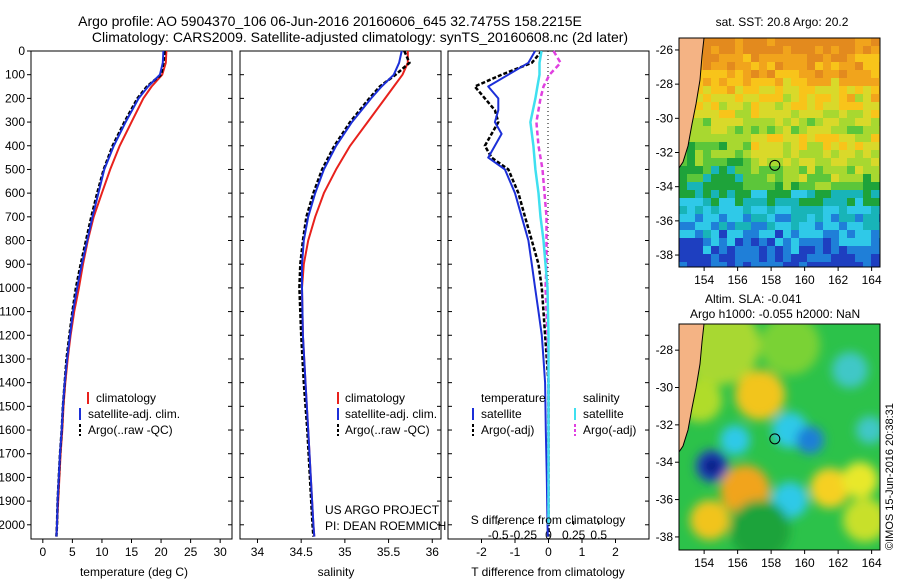  What do you see at coordinates (12, 430) in the screenshot?
I see `depth-tick-label: 1600` at bounding box center [12, 430].